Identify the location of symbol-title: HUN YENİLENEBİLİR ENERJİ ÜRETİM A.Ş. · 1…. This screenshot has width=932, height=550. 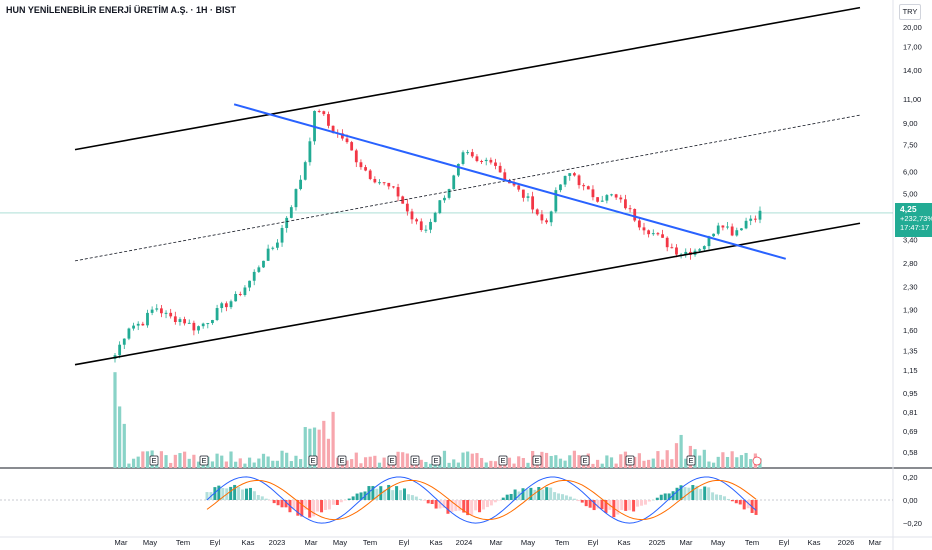
(121, 10).